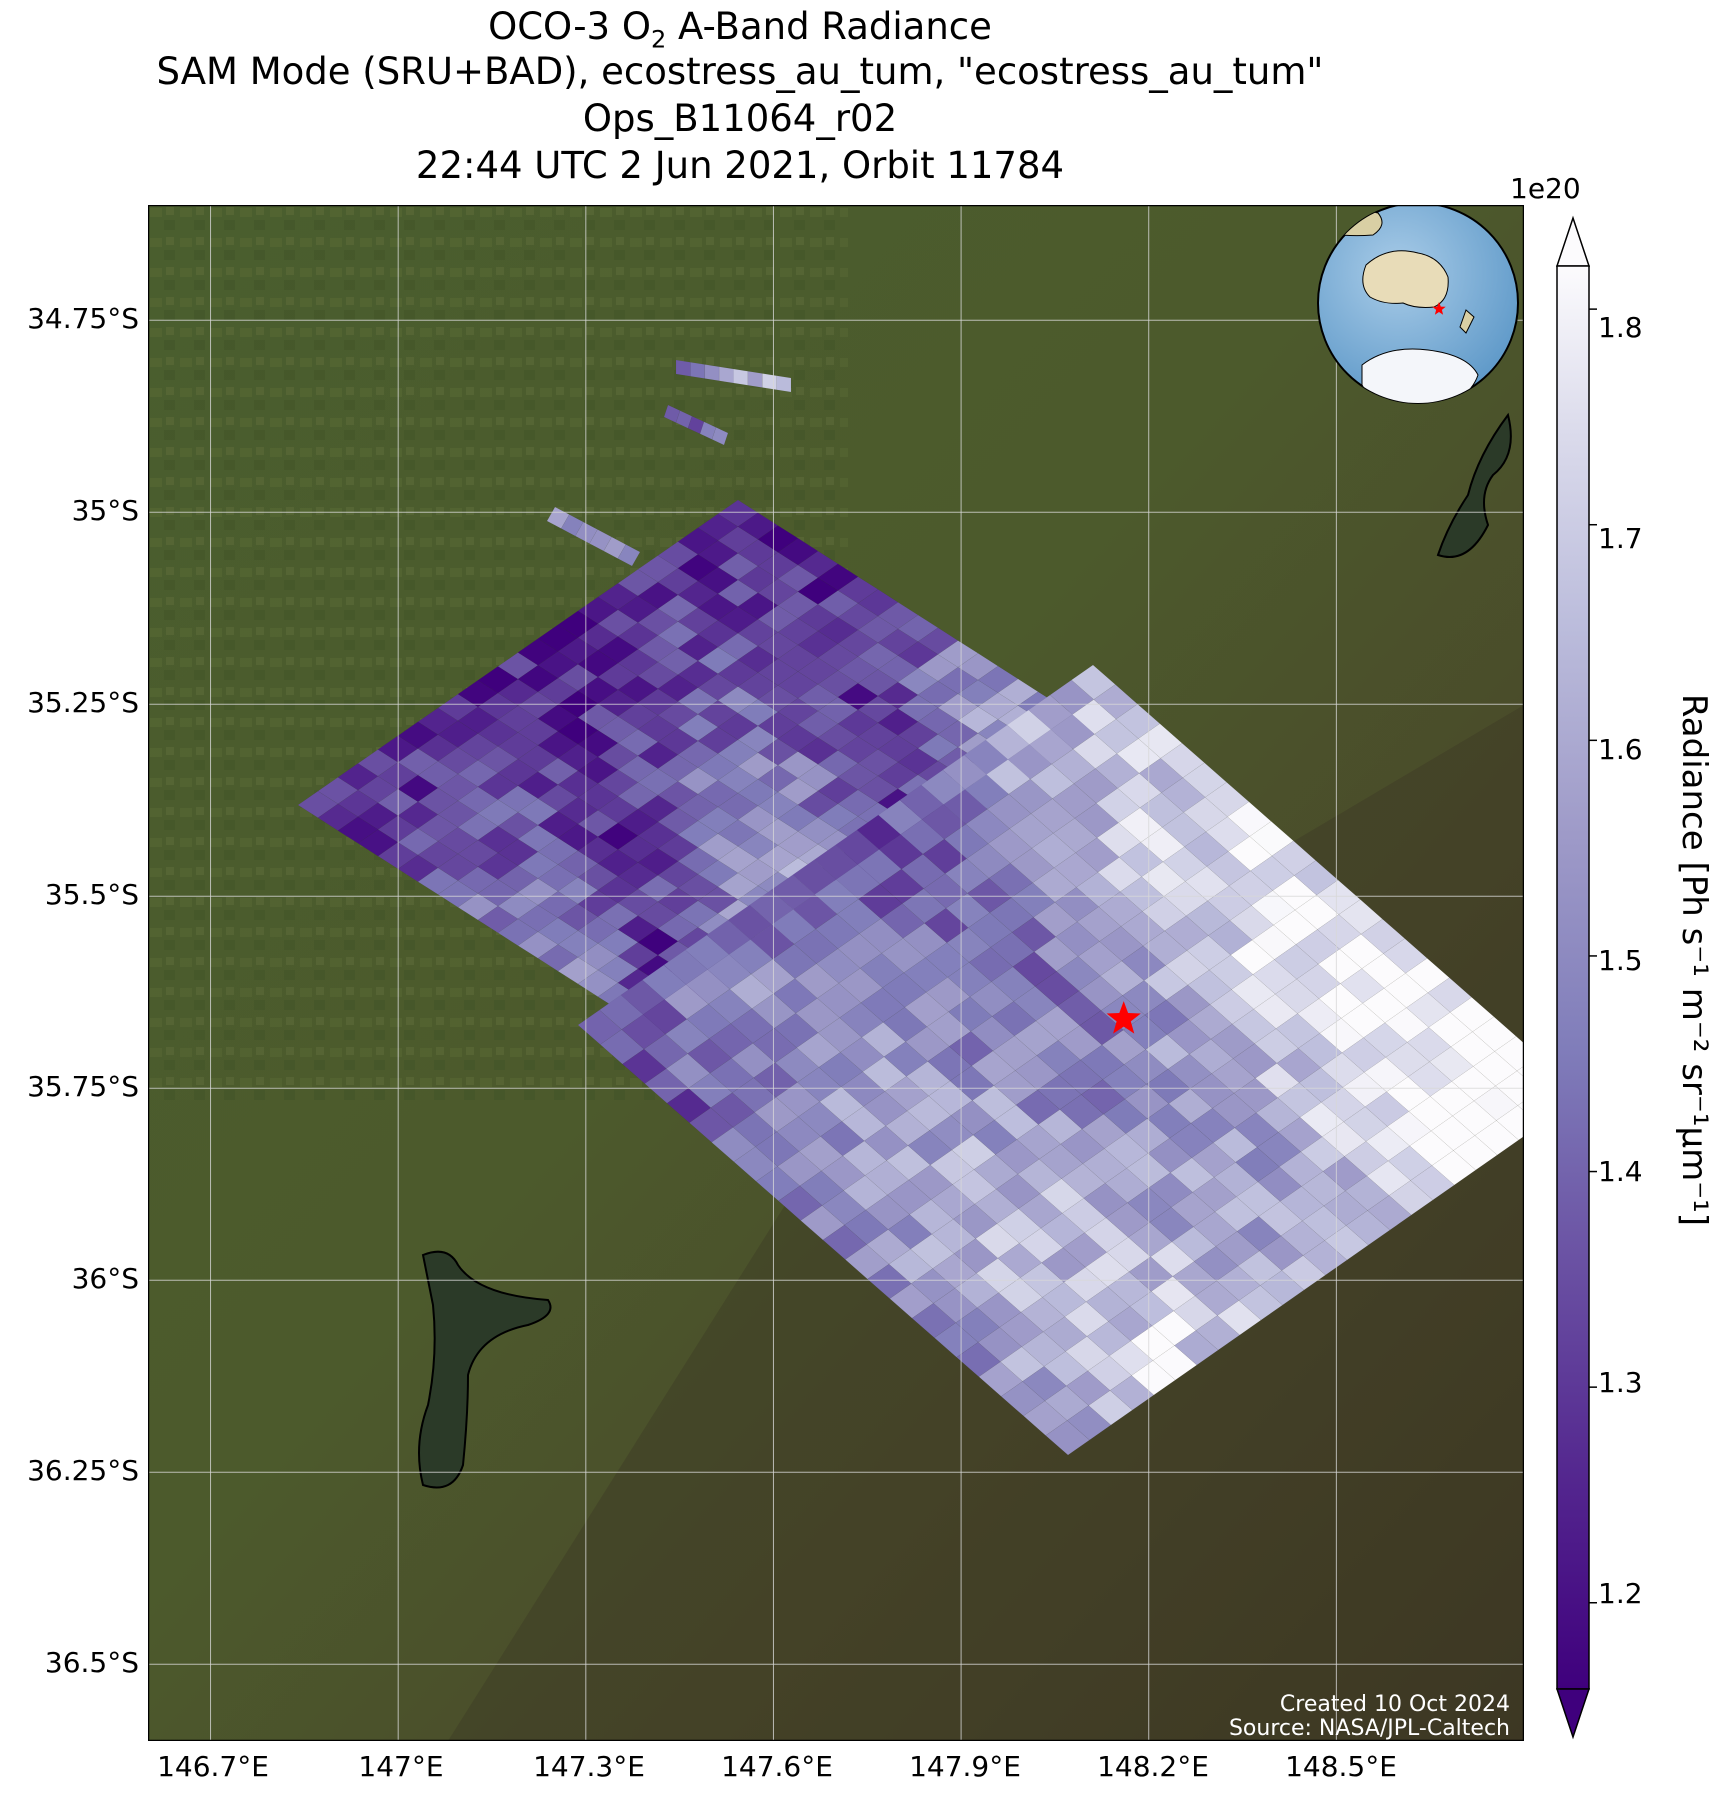 The width and height of the screenshot is (1709, 1796). I want to click on lat-tick-label: 36.5°S, so click(91, 1662).